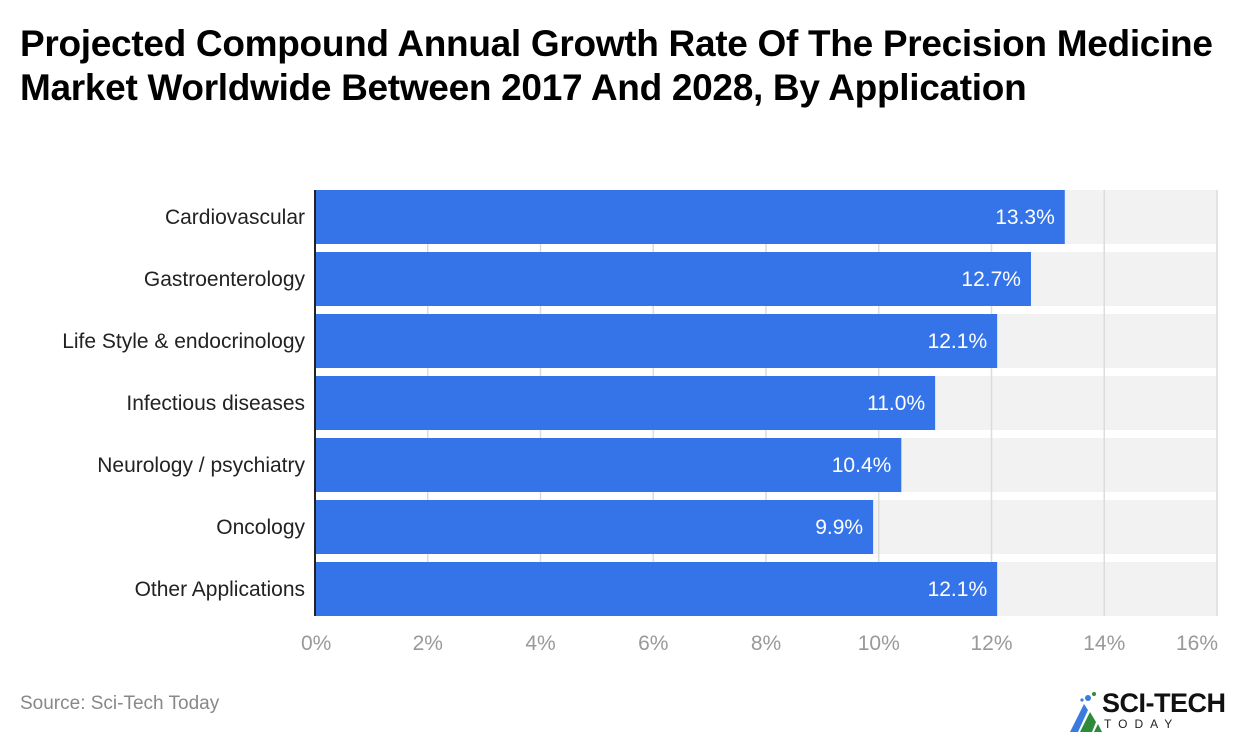  What do you see at coordinates (1164, 703) in the screenshot?
I see `logo-name: SCI-TECH` at bounding box center [1164, 703].